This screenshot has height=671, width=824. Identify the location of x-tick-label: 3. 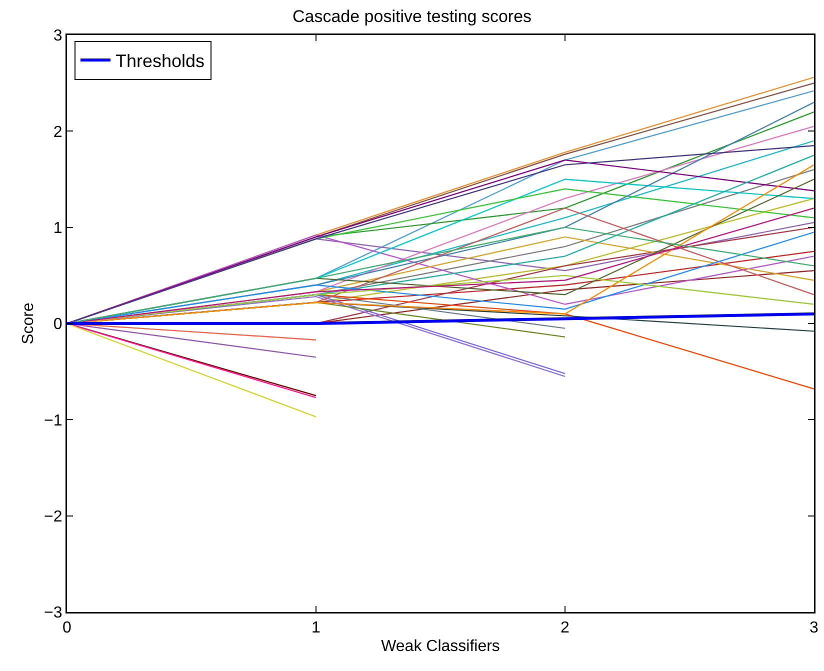
(814, 628).